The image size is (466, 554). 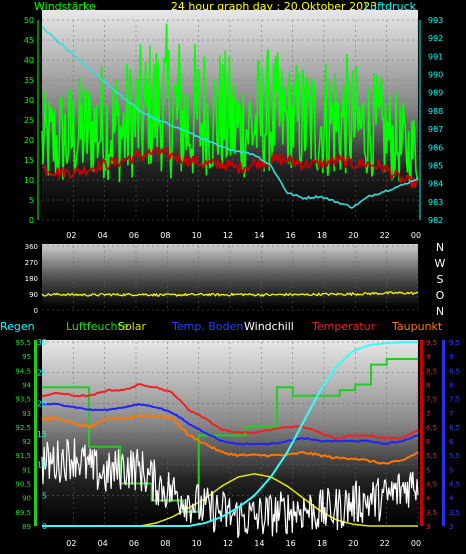 What do you see at coordinates (26, 385) in the screenshot?
I see `tick-label-humidity: 94` at bounding box center [26, 385].